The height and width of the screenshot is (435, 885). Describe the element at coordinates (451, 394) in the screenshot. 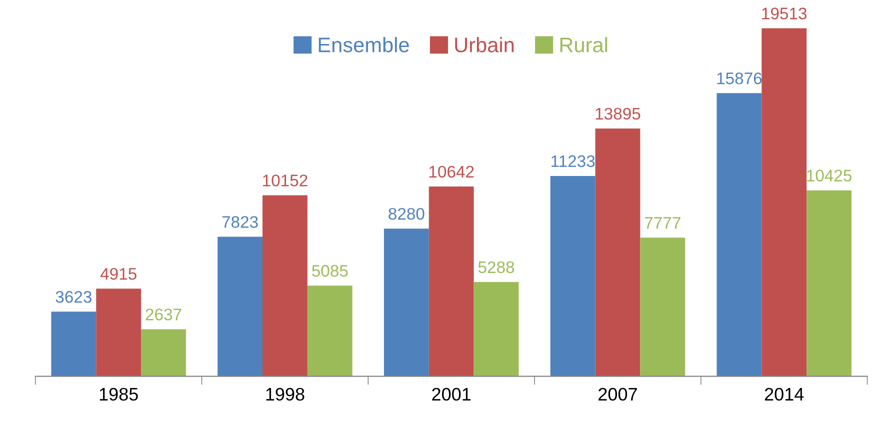

I see `x-tick-label: 2001` at that location.